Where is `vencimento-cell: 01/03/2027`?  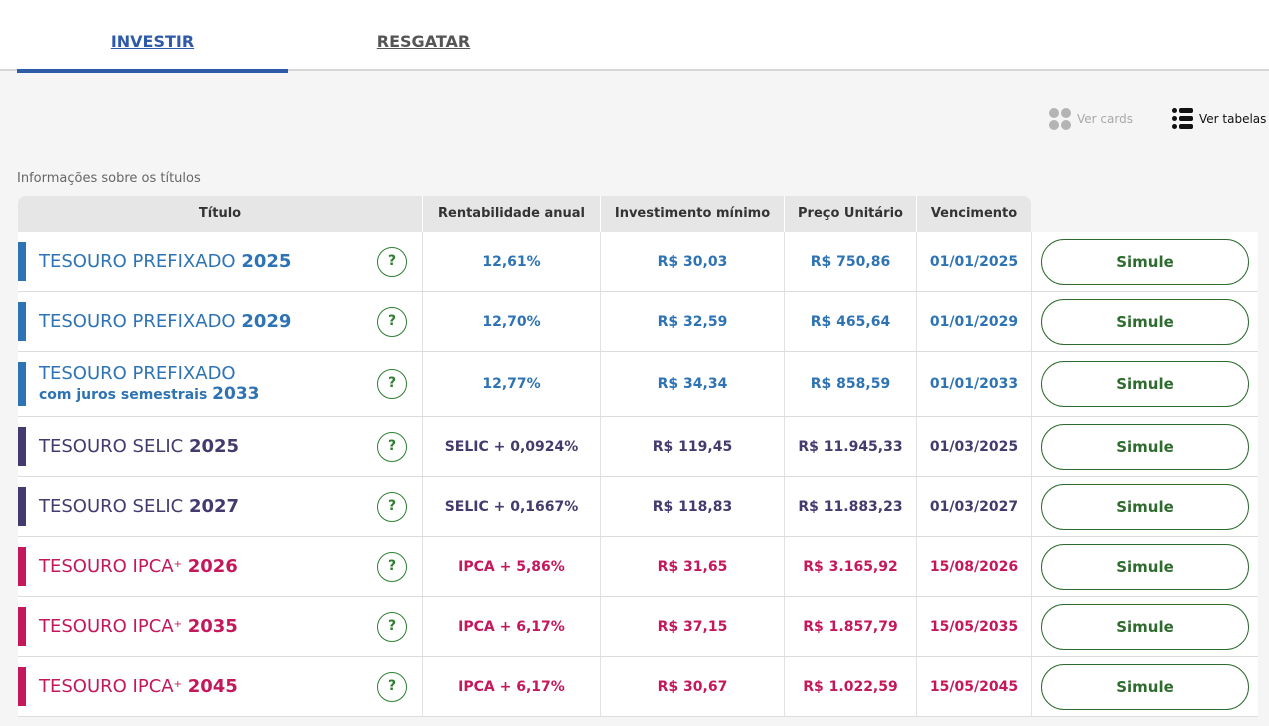 vencimento-cell: 01/03/2027 is located at coordinates (974, 506).